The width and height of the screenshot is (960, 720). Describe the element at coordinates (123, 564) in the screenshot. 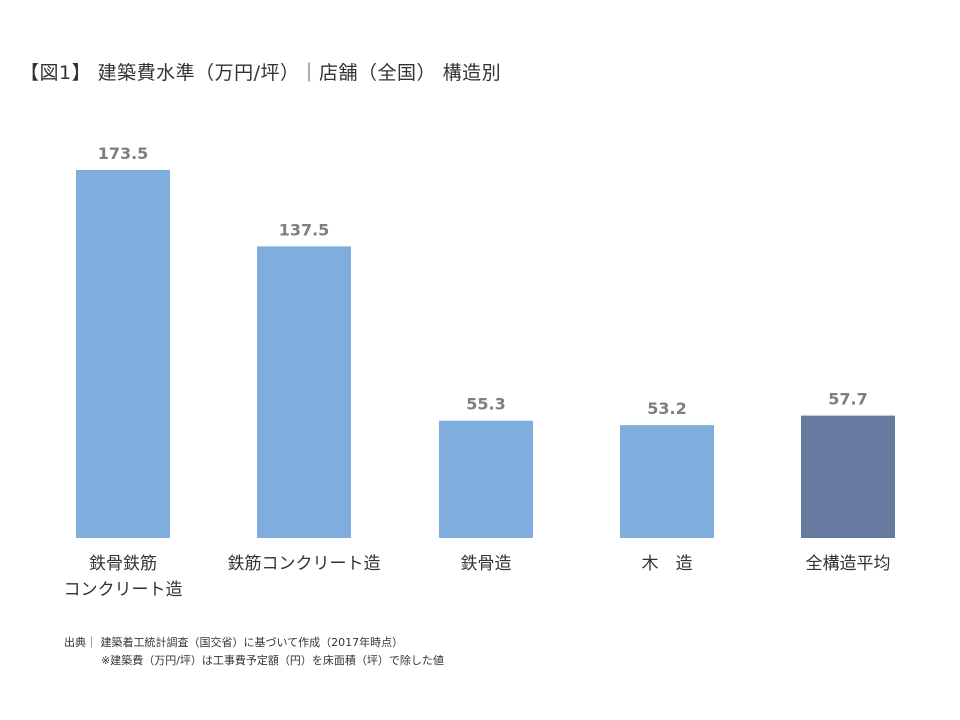

I see `category-label-0-0: 鉄骨鉄筋` at that location.